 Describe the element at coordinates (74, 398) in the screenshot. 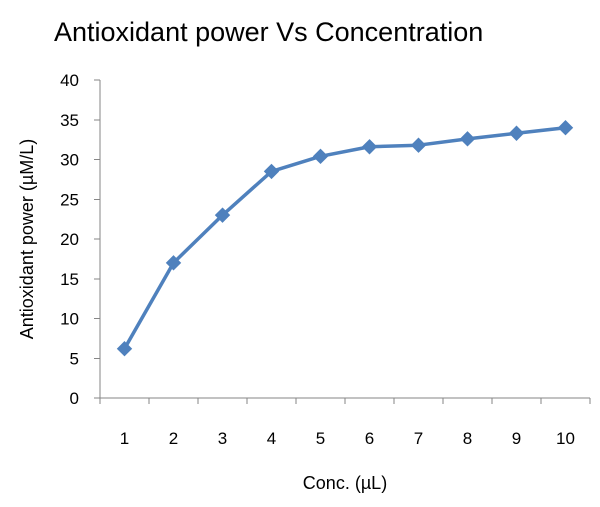

I see `y-tick-label: 0` at that location.